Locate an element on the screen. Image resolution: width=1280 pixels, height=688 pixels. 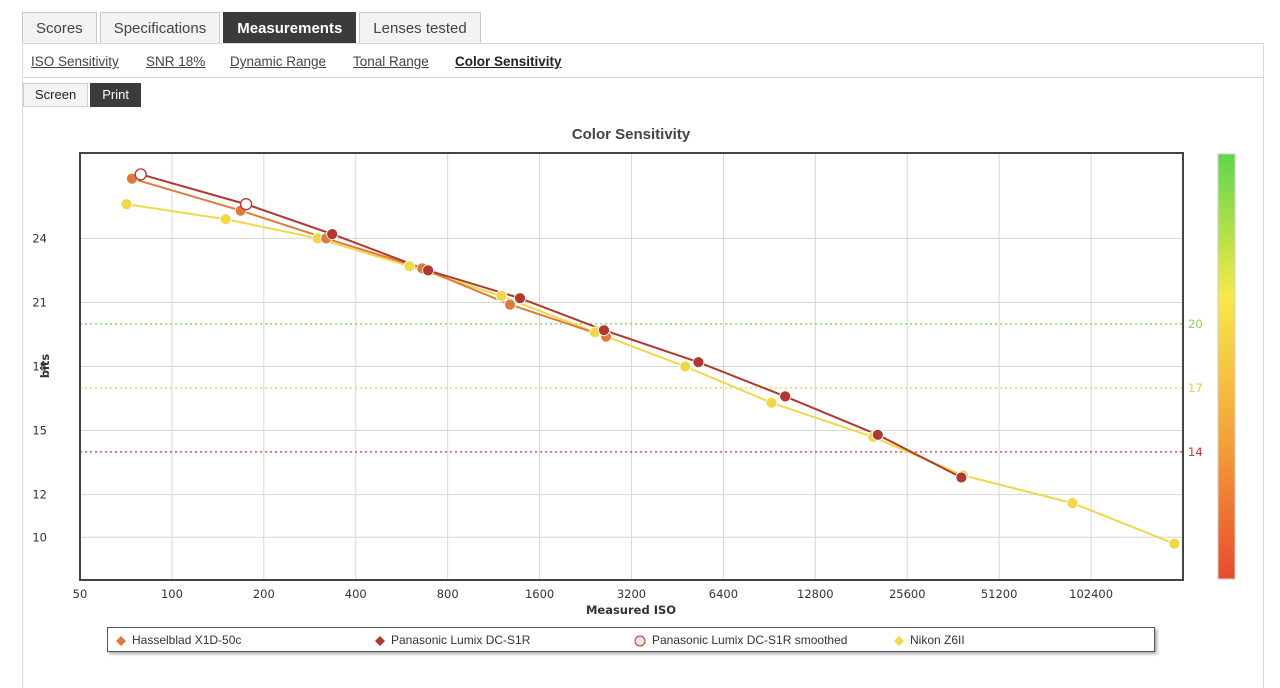
x-tick-label: 102400 is located at coordinates (1091, 594).